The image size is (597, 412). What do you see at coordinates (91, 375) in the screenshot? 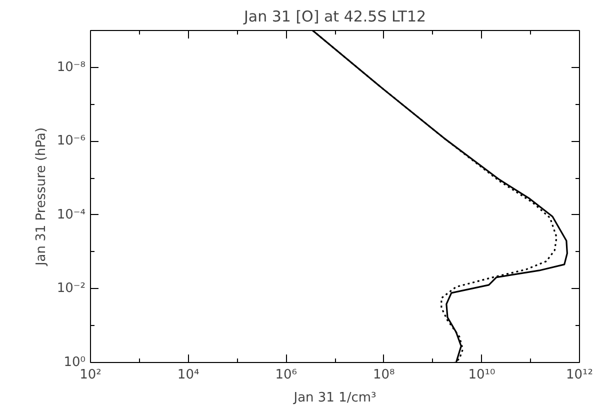
I see `x-tick-label: 10²` at bounding box center [91, 375].